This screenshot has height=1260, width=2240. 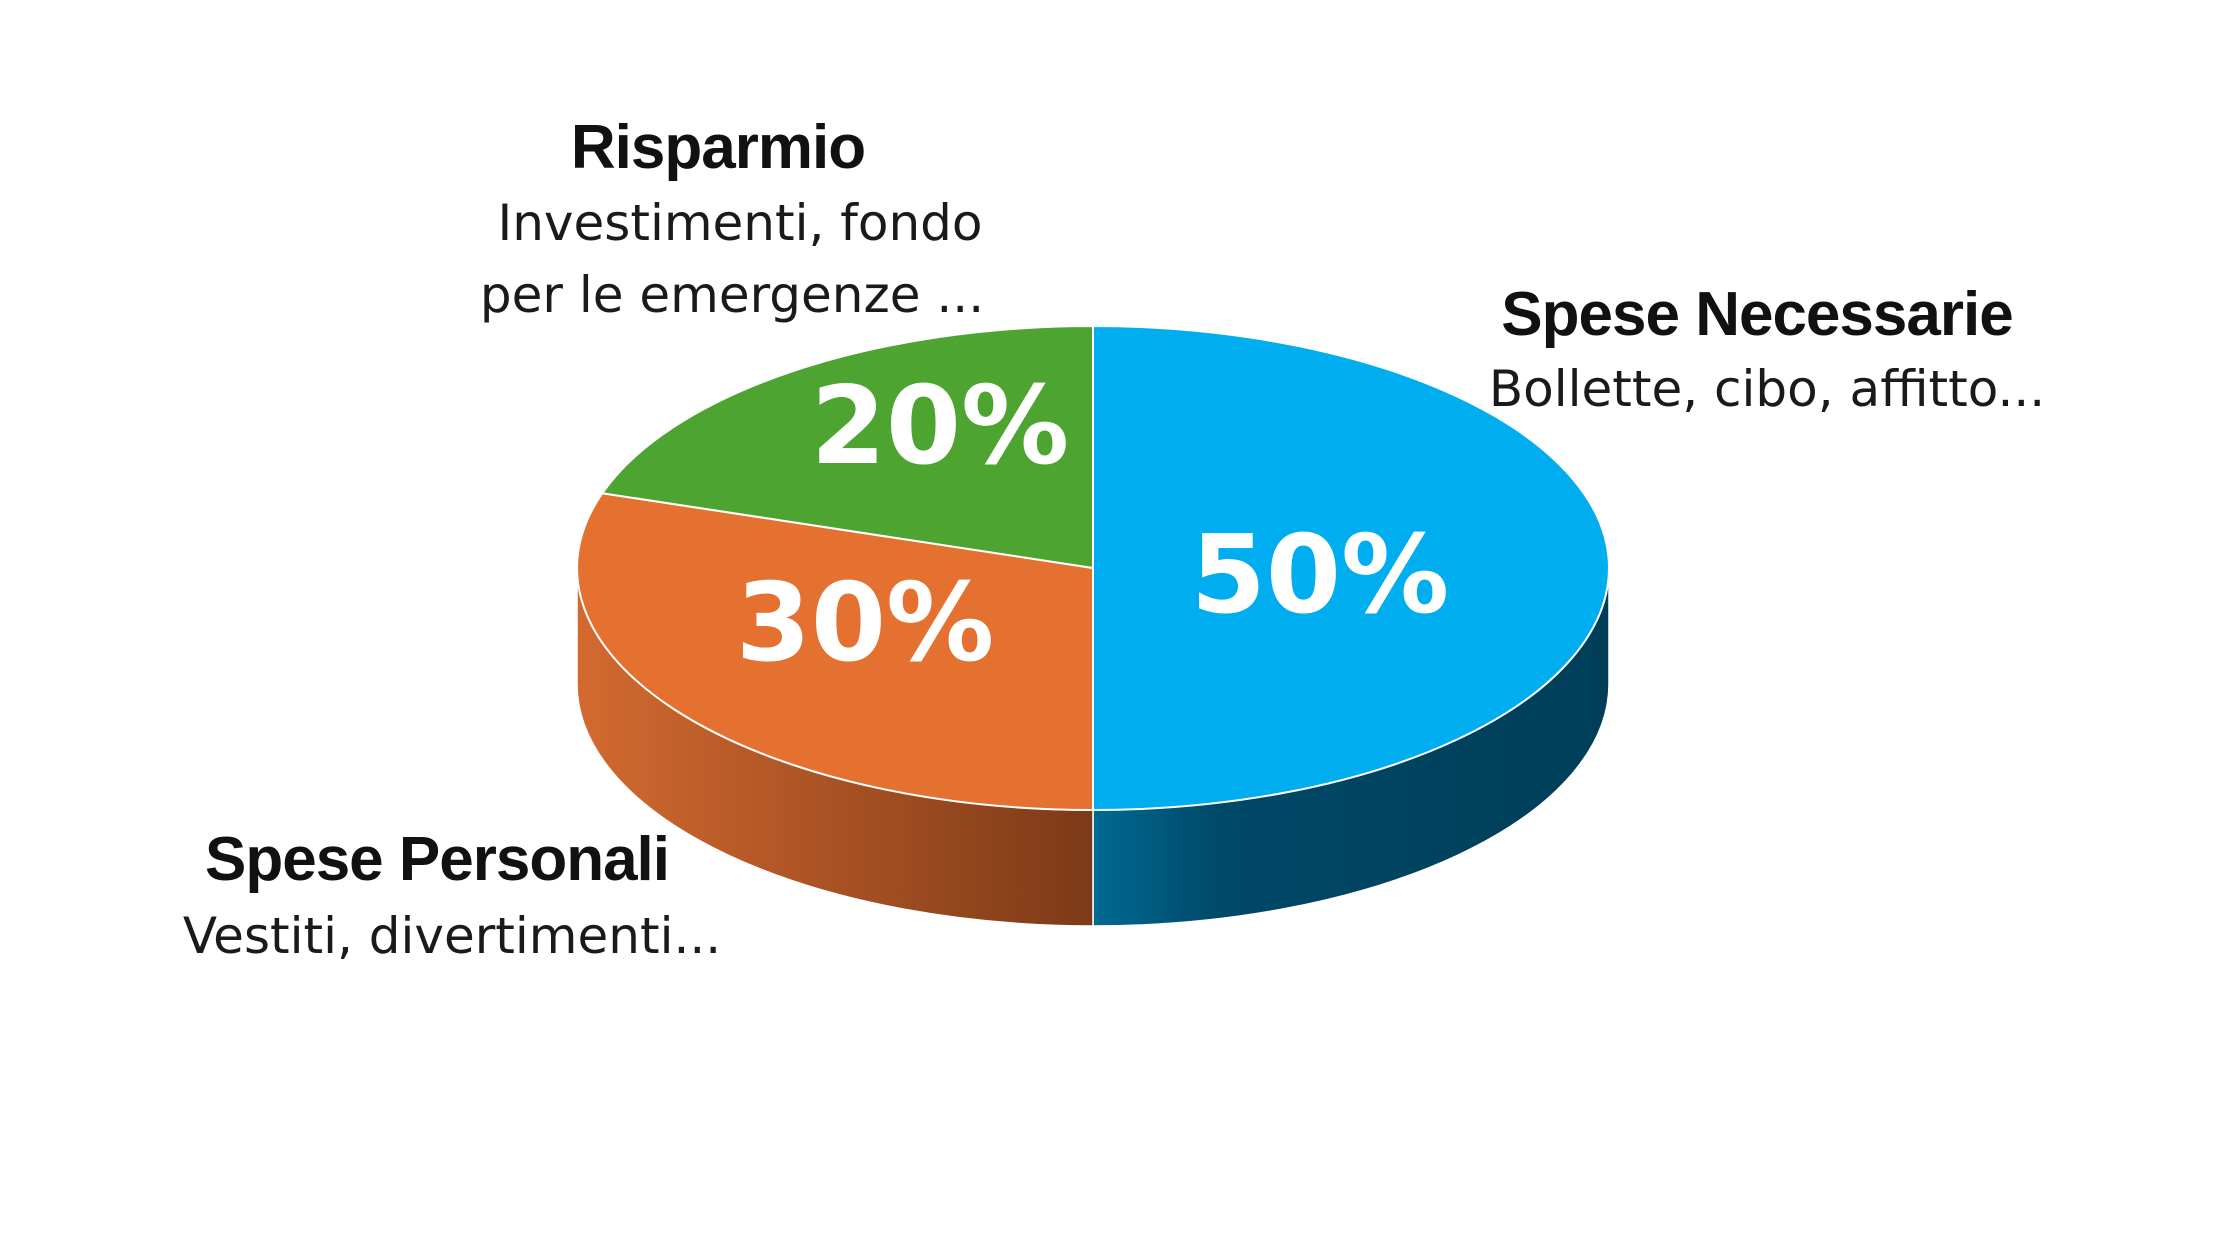 I want to click on category-description: Investimenti, fondo, so click(x=740, y=223).